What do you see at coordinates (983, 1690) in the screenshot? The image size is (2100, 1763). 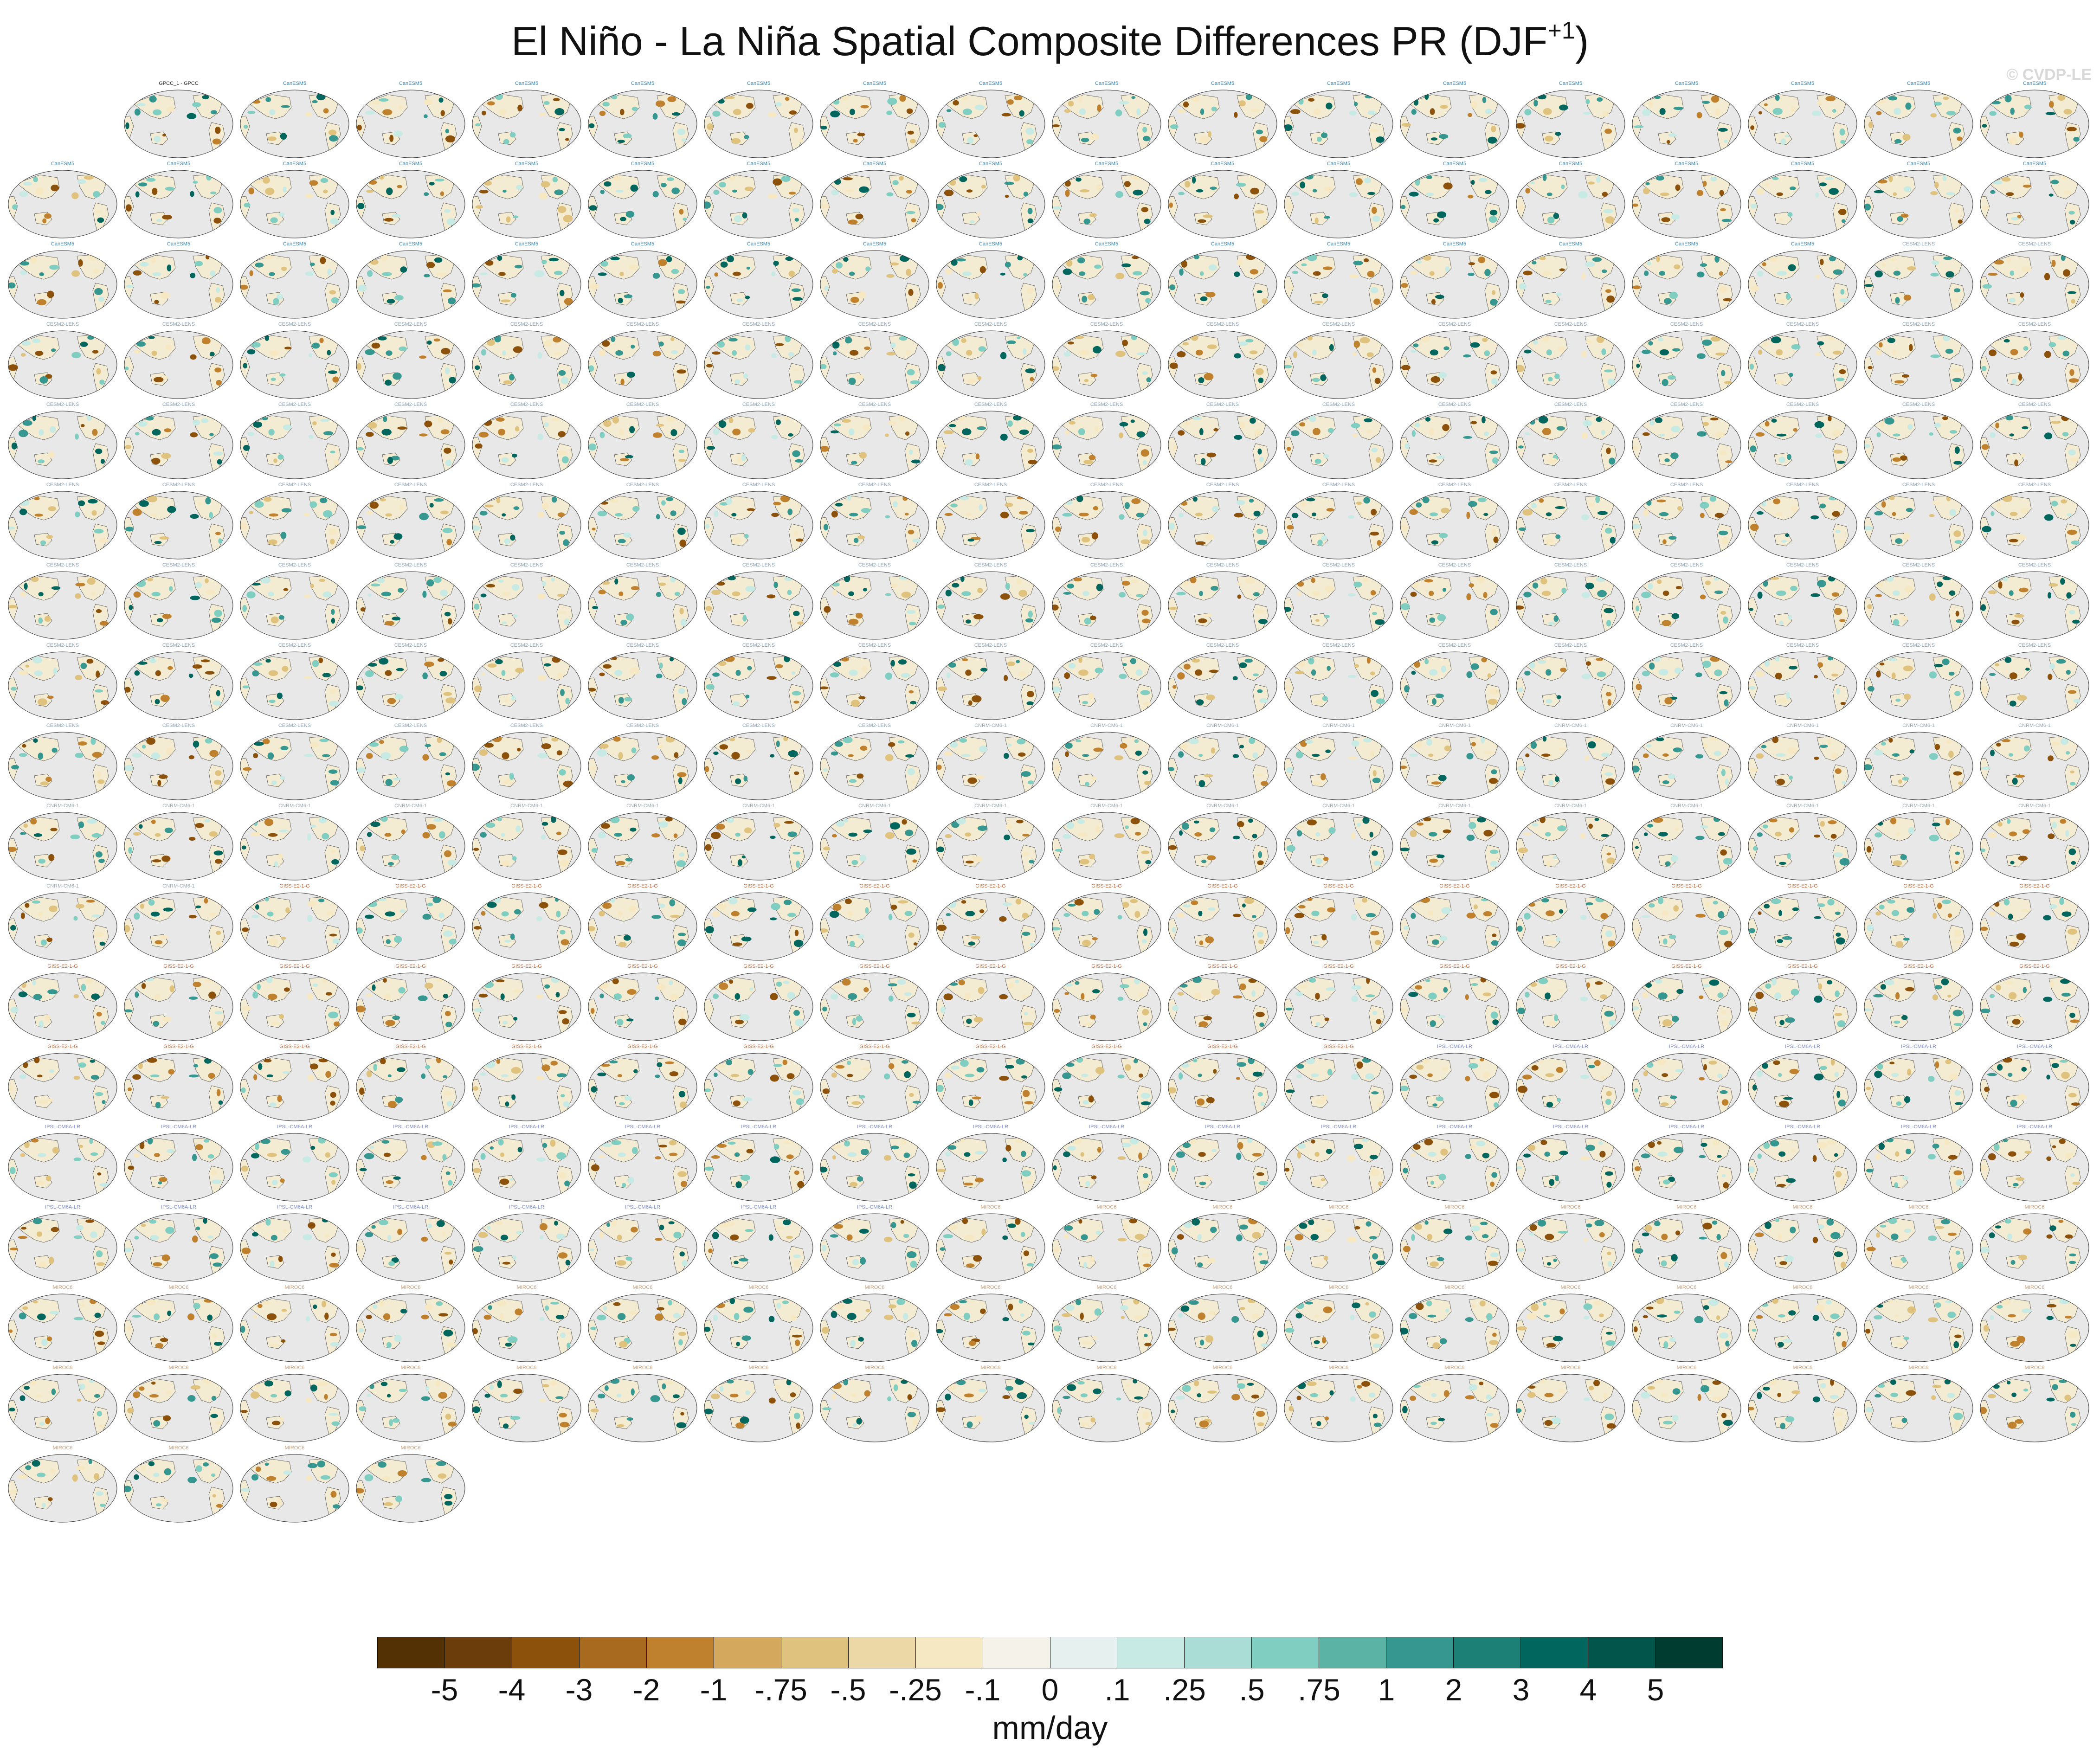 I see `colorbar-tick-label: -.1` at bounding box center [983, 1690].